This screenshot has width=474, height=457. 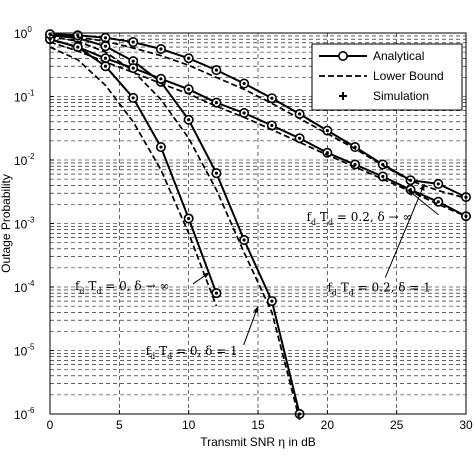 I want to click on annotation-arrowhead-fd0_inf, so click(x=206, y=275).